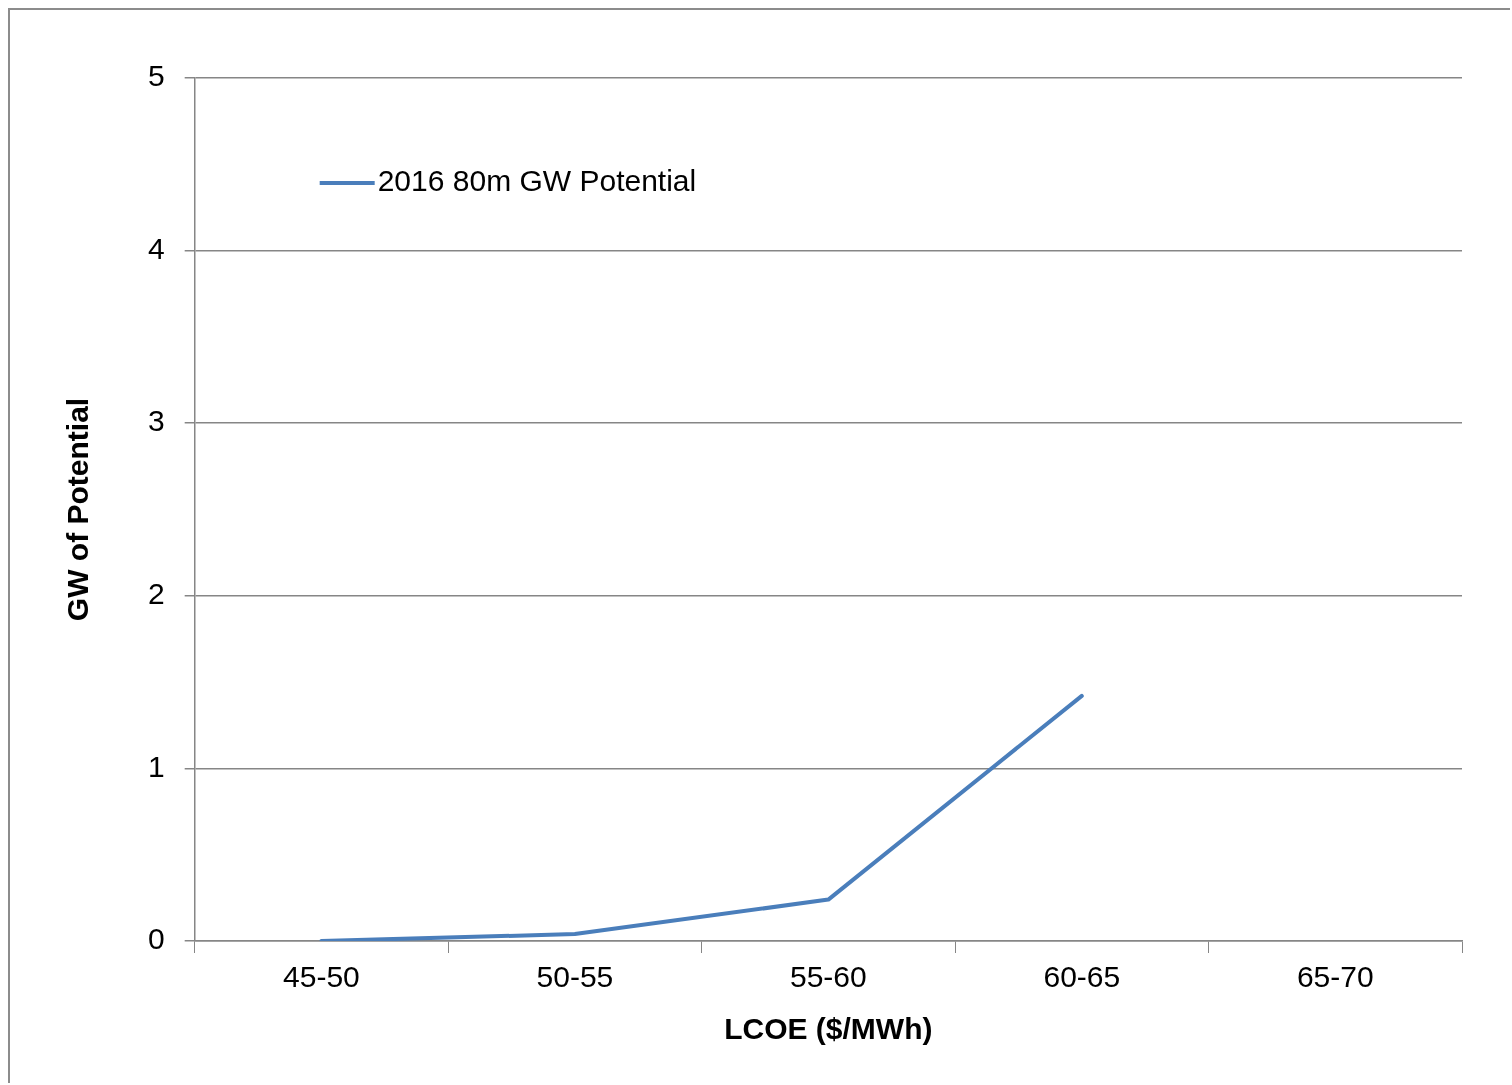  Describe the element at coordinates (1082, 977) in the screenshot. I see `x-tick-label: 60-65` at that location.